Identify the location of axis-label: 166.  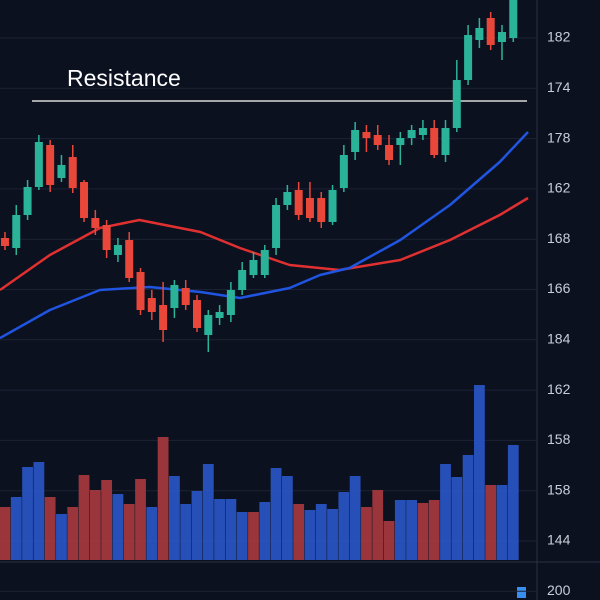
(559, 288).